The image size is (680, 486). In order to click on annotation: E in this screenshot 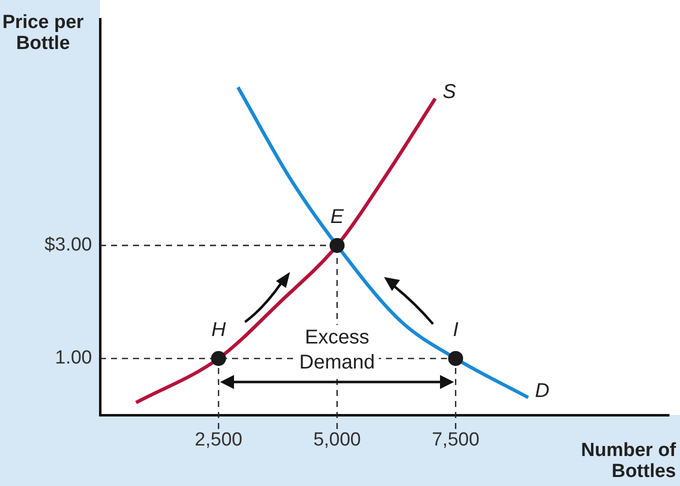, I will do `click(337, 217)`.